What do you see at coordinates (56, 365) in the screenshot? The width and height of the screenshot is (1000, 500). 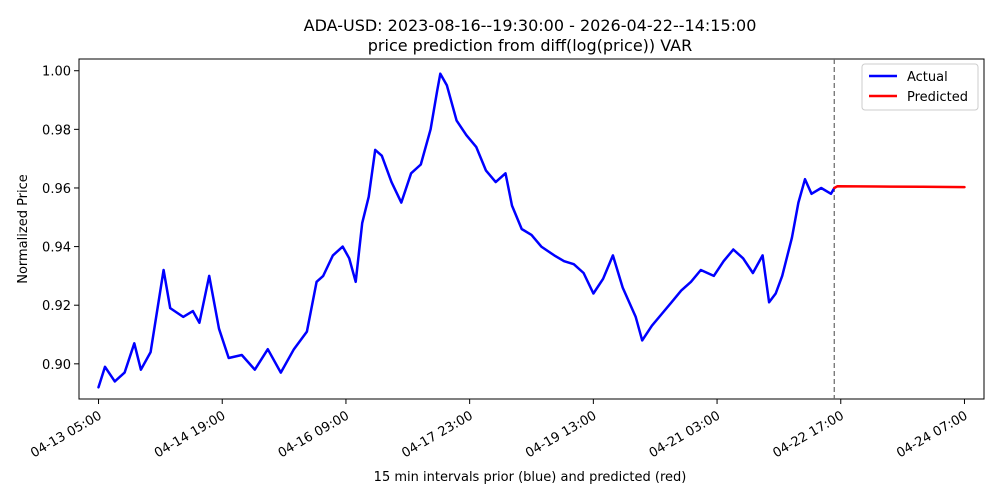 I see `y-tick-label: 0.90` at bounding box center [56, 365].